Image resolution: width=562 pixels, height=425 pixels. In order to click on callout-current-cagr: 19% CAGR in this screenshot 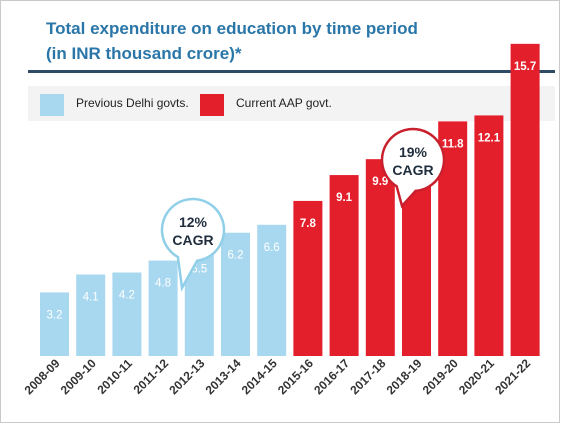, I will do `click(413, 168)`.